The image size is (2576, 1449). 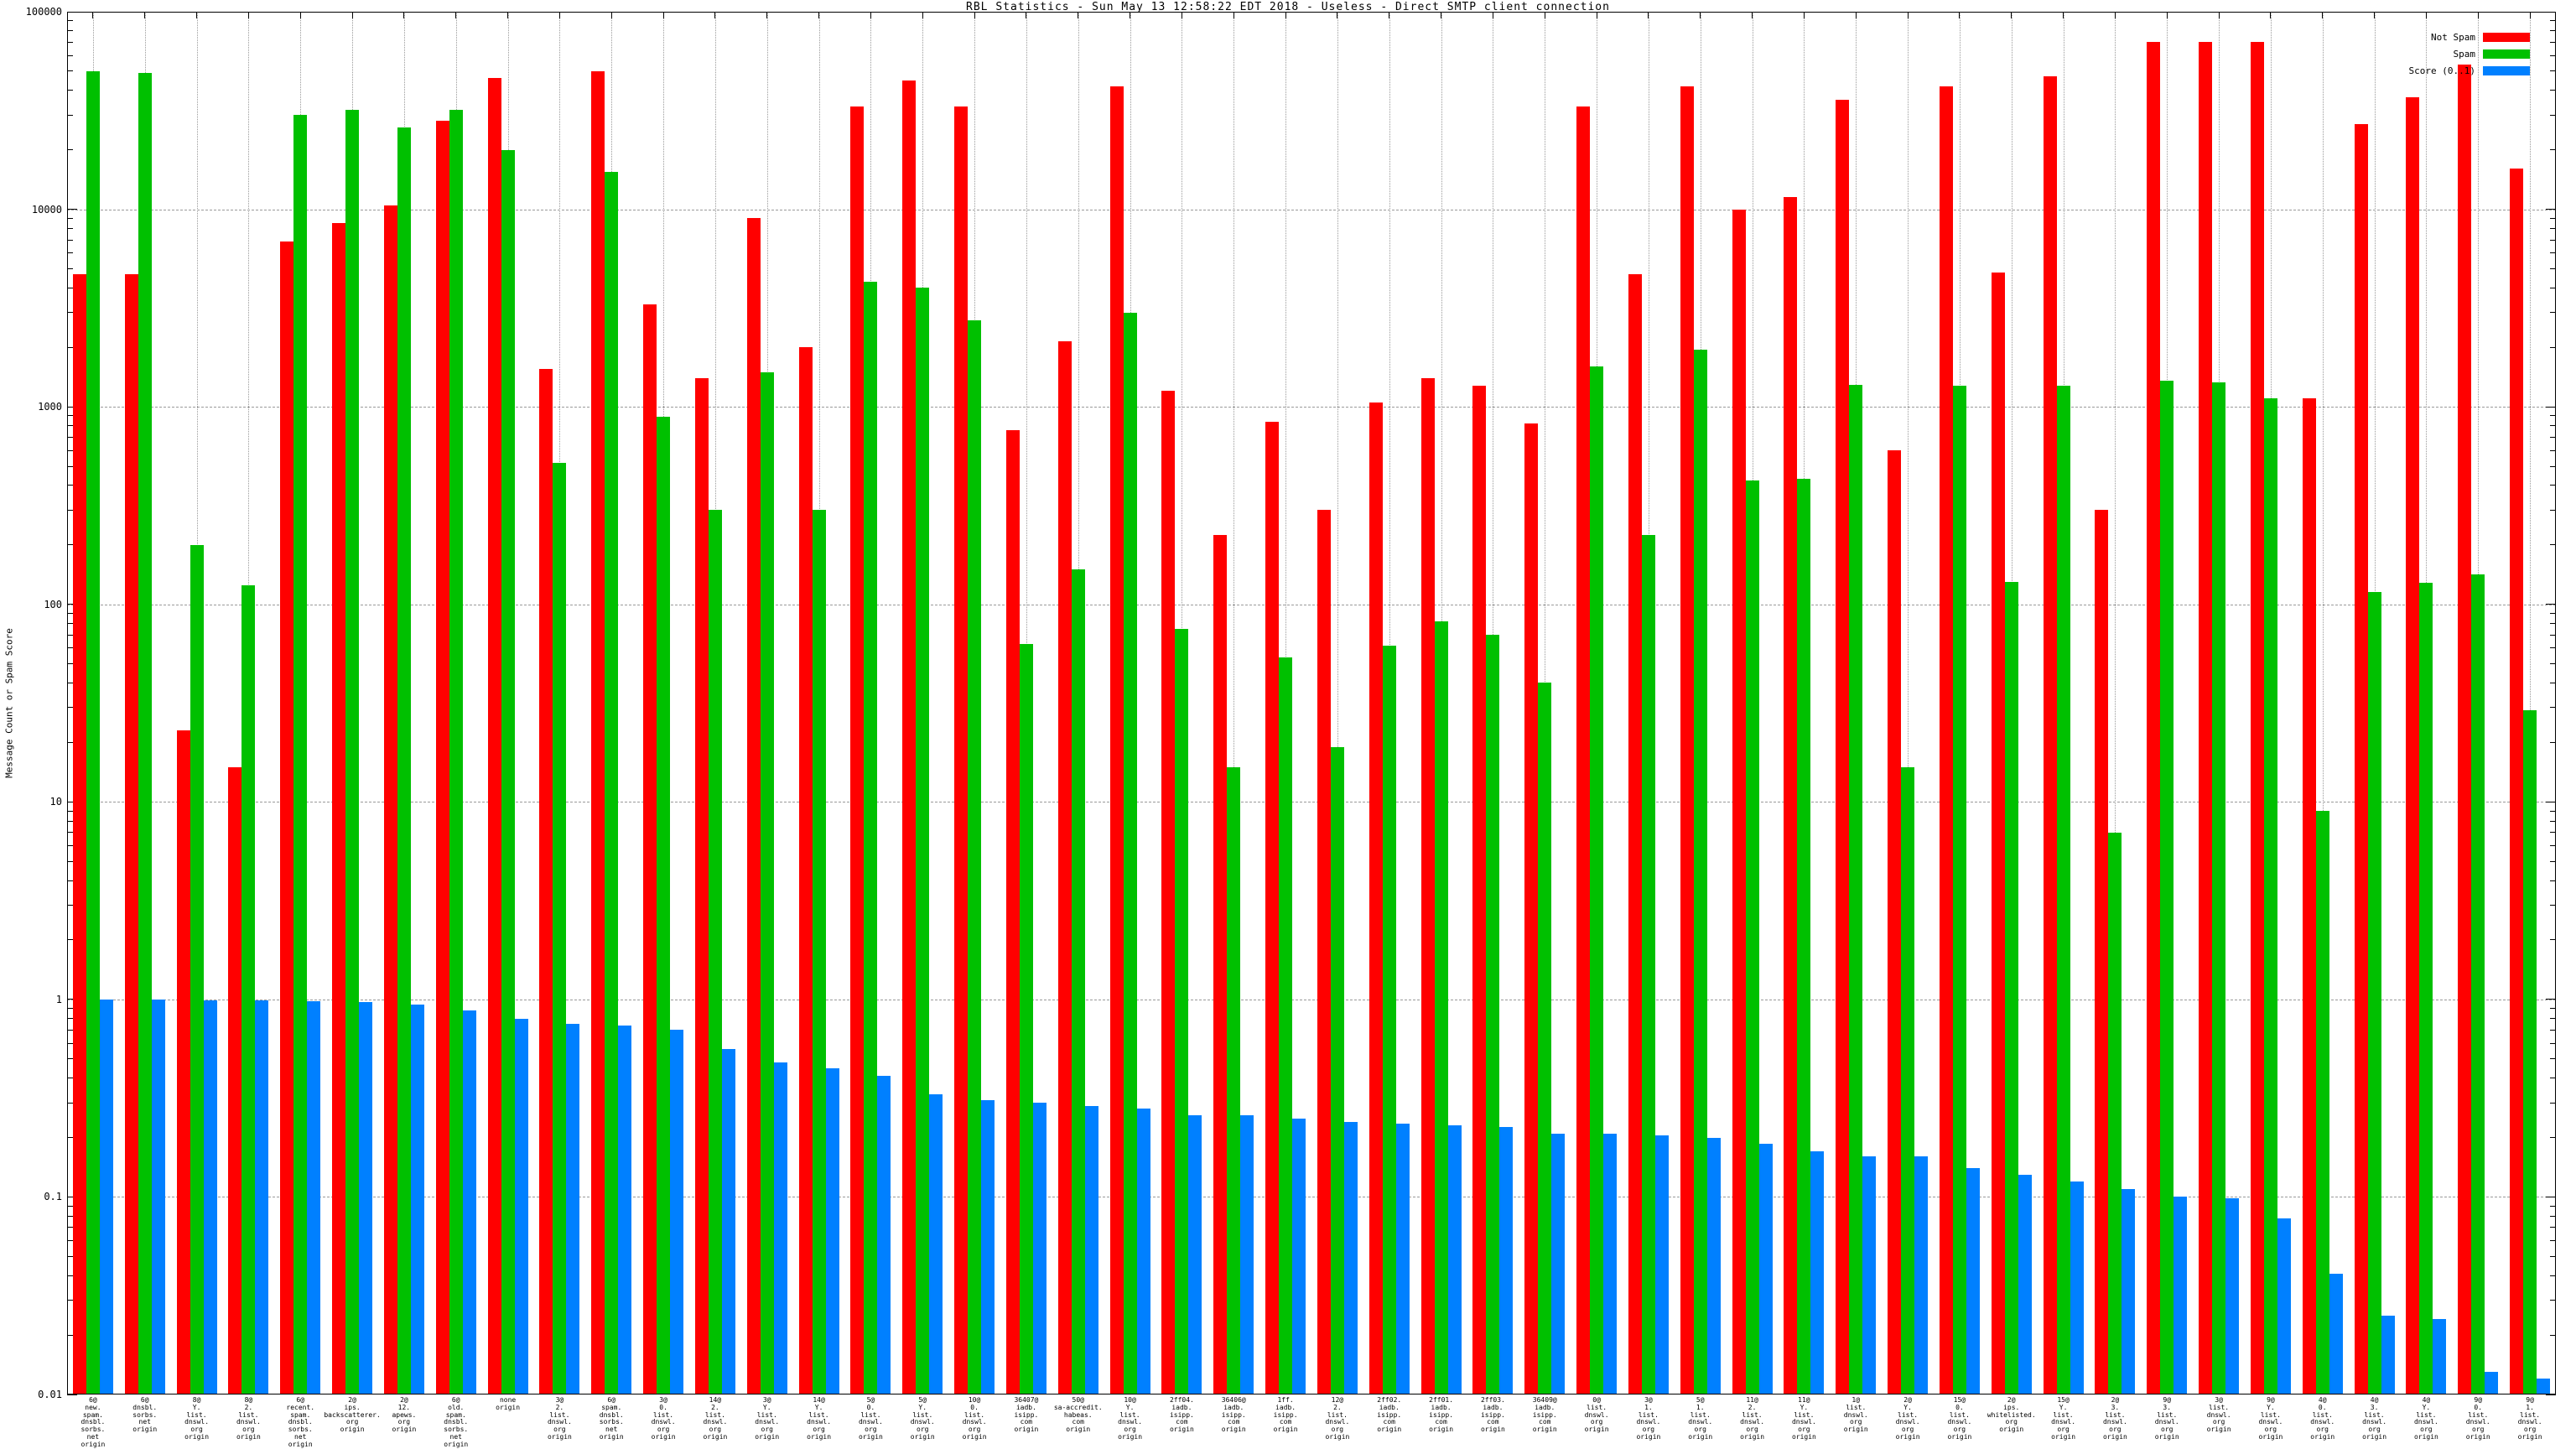 I want to click on x-category-label: 15@ Y. list. dnswl. org origin, so click(x=2063, y=1418).